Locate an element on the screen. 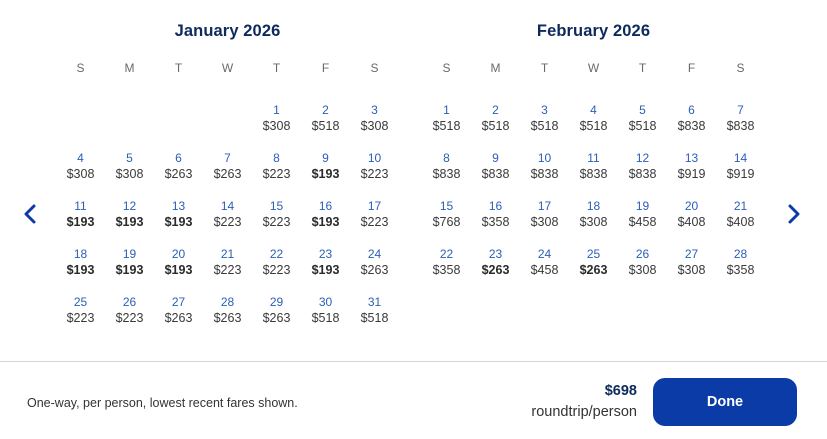 Image resolution: width=827 pixels, height=439 pixels. day-cell: 3 $308 is located at coordinates (374, 126).